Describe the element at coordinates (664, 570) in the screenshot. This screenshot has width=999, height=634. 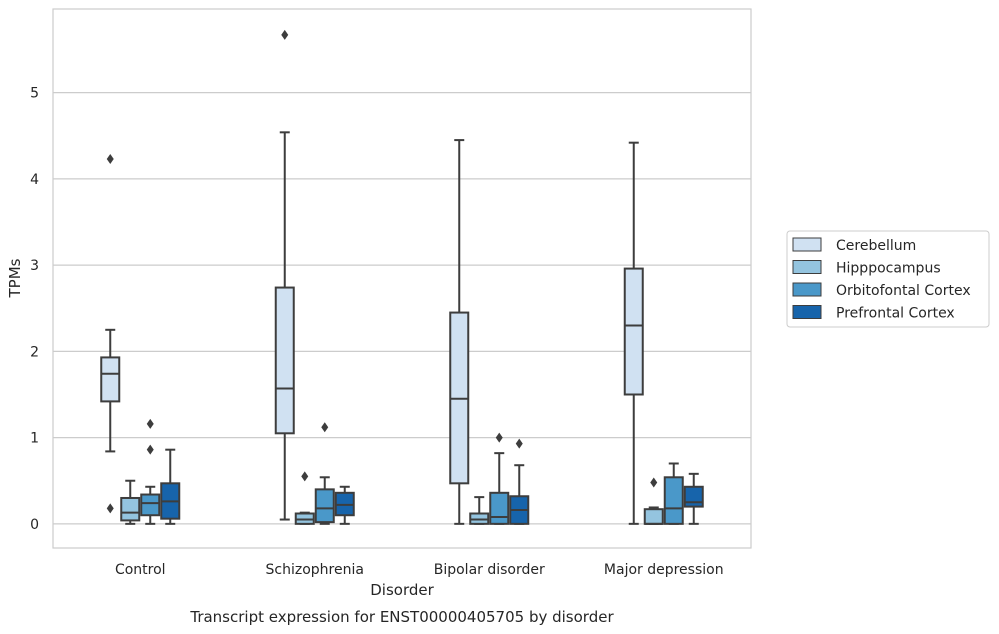
I see `x-tick-label: Major depression` at that location.